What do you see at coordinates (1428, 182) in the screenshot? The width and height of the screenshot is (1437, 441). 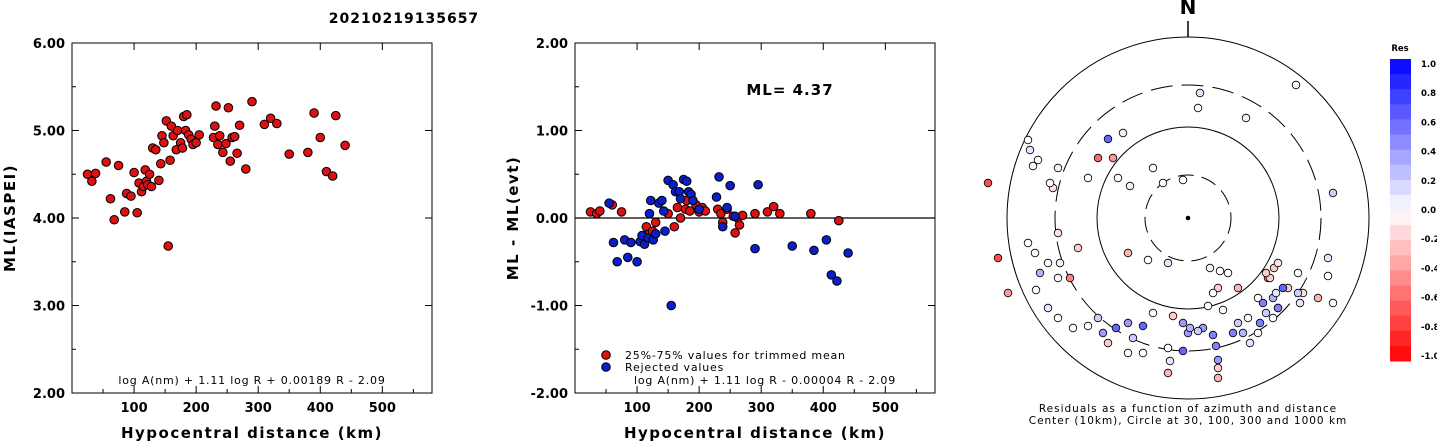 I see `colorbar-tick-label: 0.2` at bounding box center [1428, 182].